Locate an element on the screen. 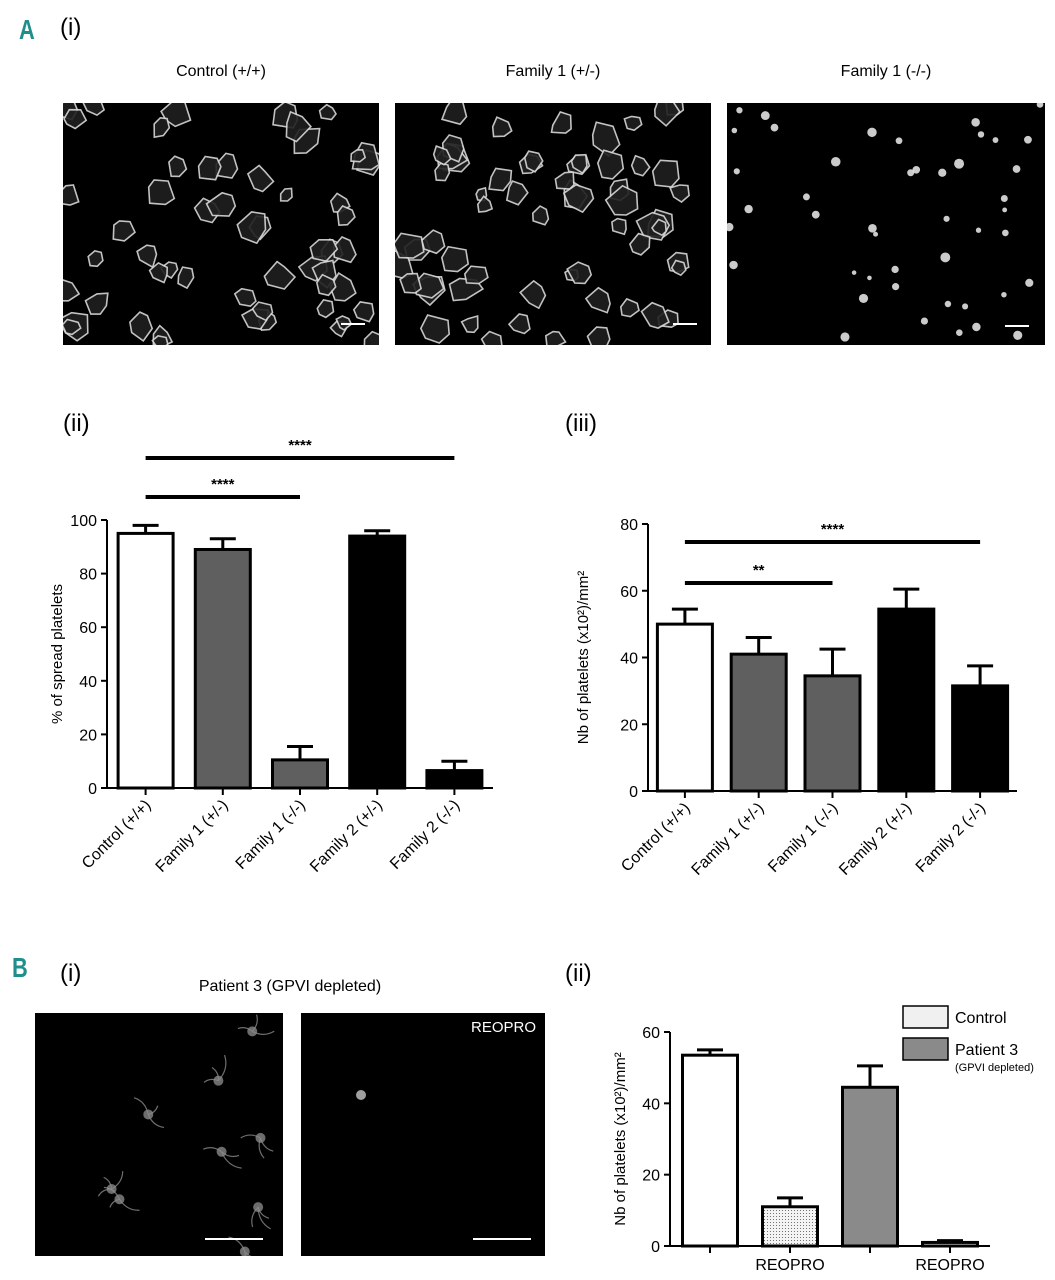 The height and width of the screenshot is (1280, 1055). legend-label: Patient 3 is located at coordinates (986, 1050).